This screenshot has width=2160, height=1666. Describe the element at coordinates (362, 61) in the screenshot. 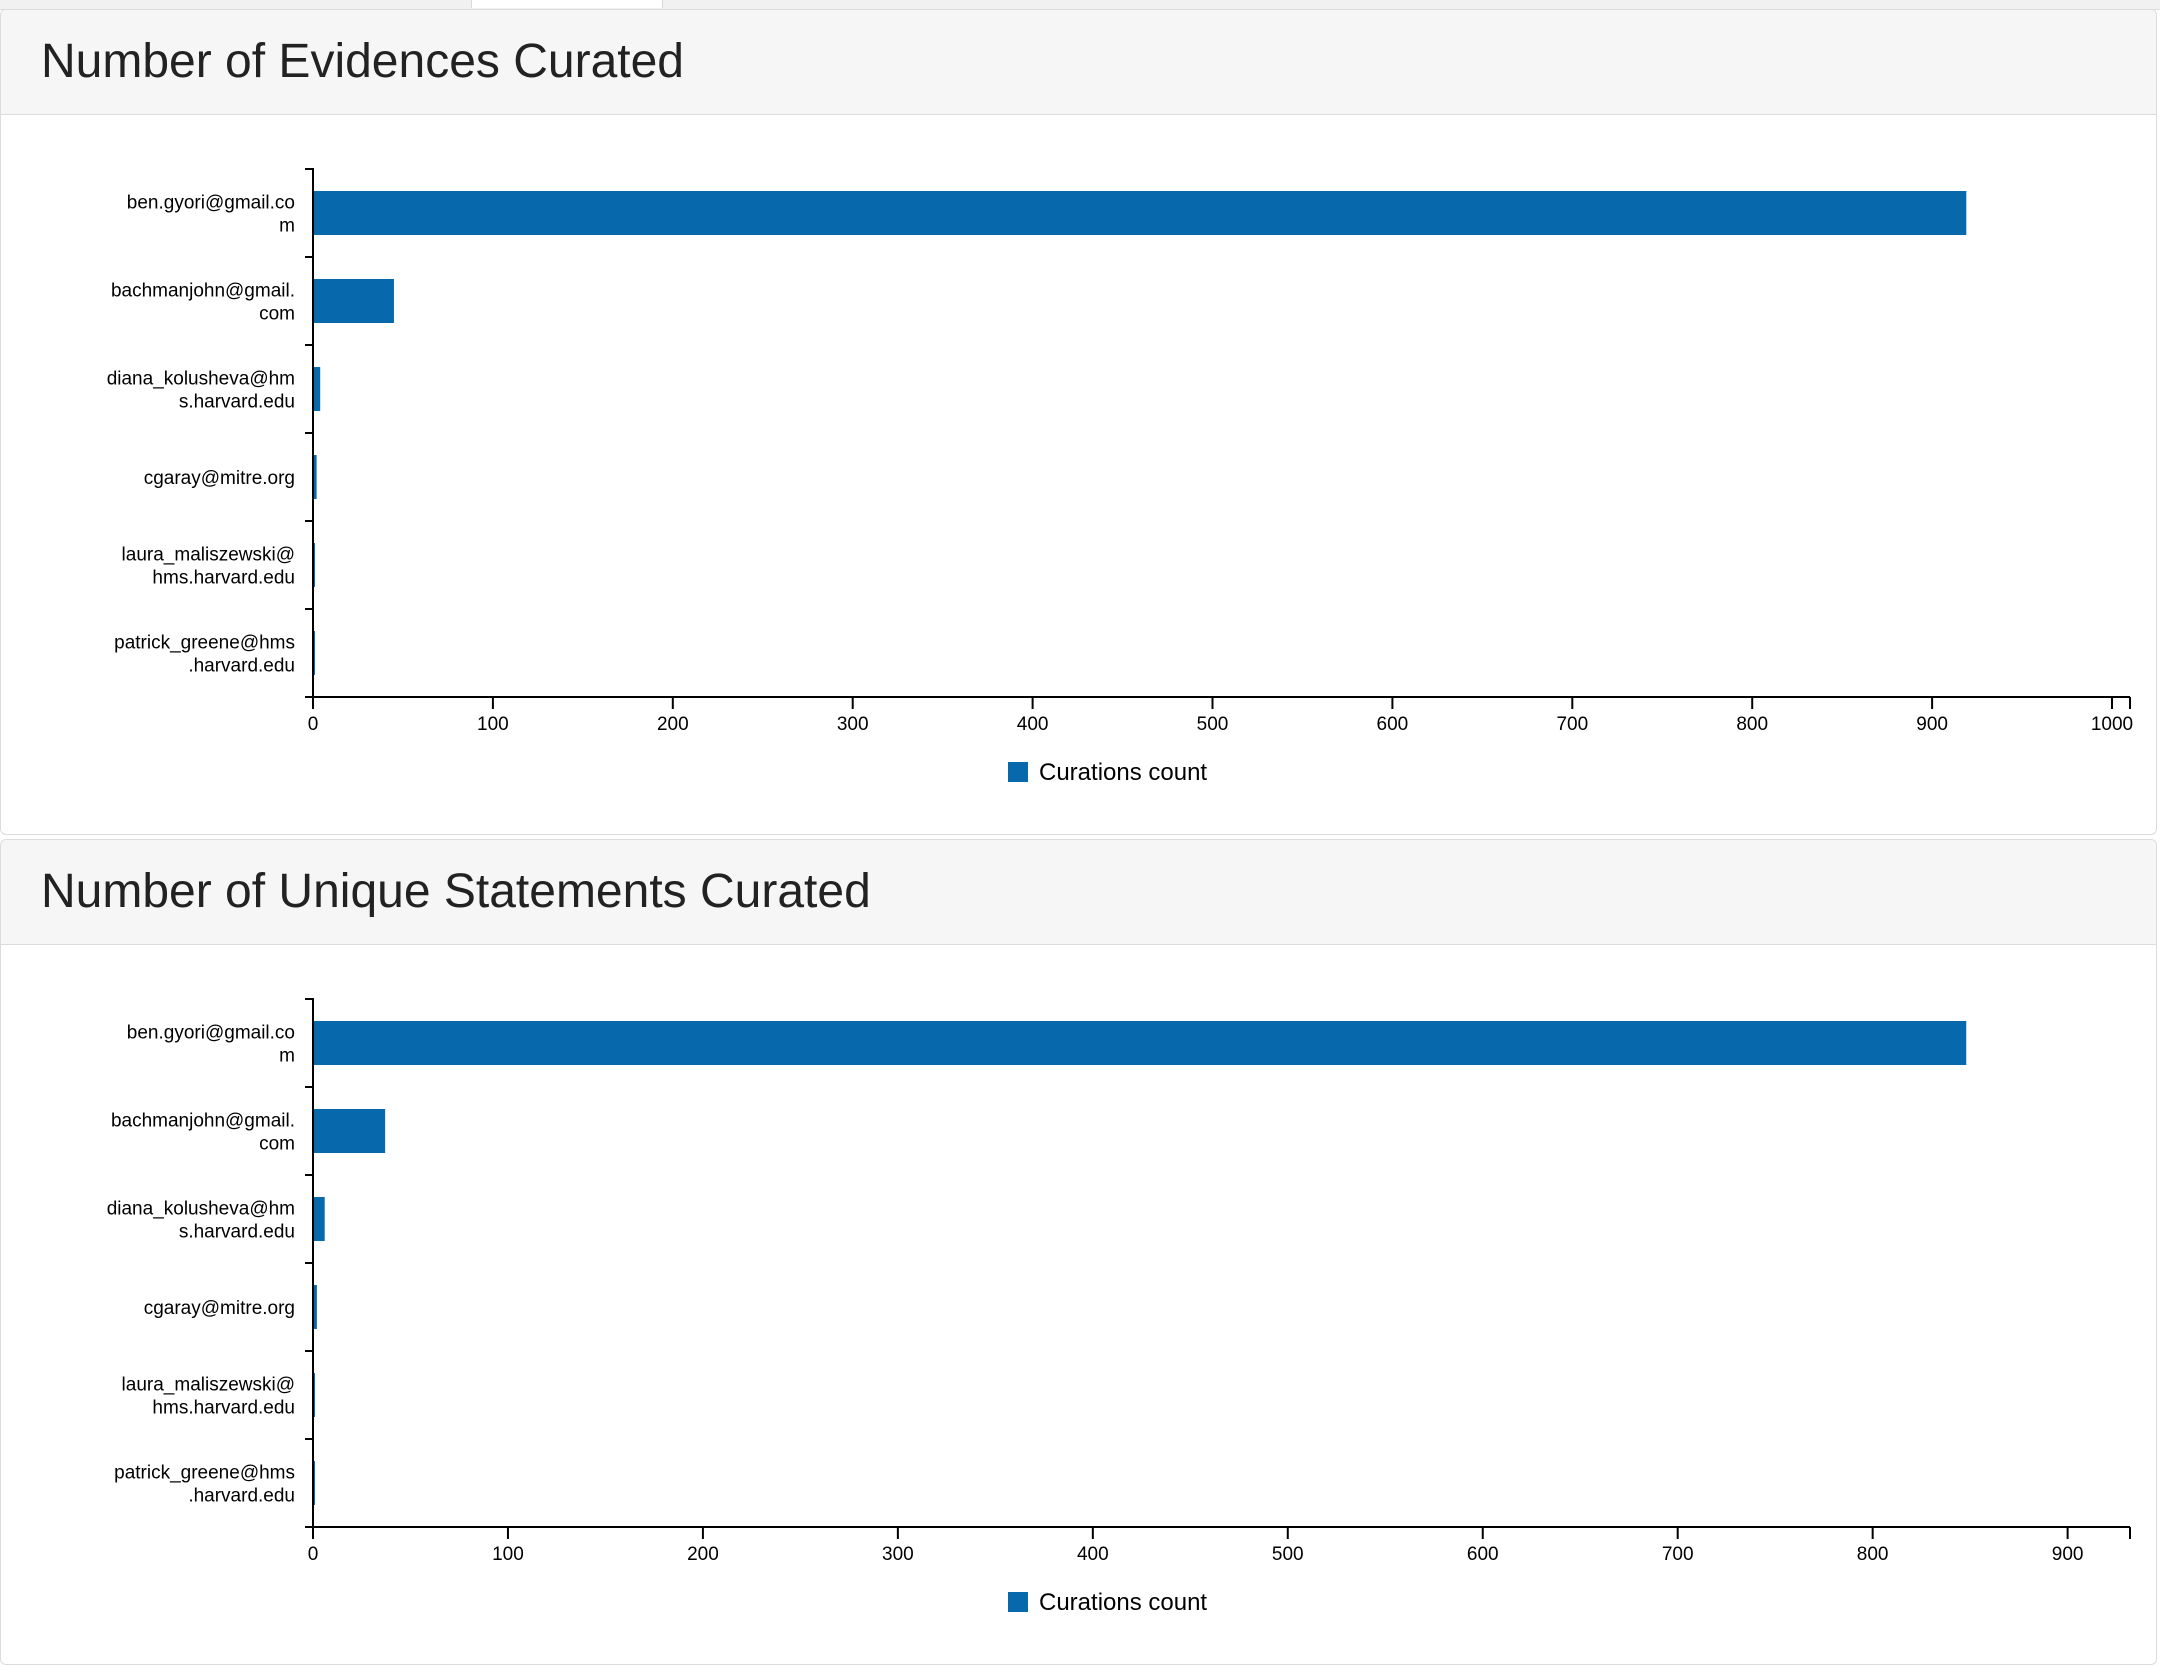

I see `card-title: Number of Evidences Curated` at that location.